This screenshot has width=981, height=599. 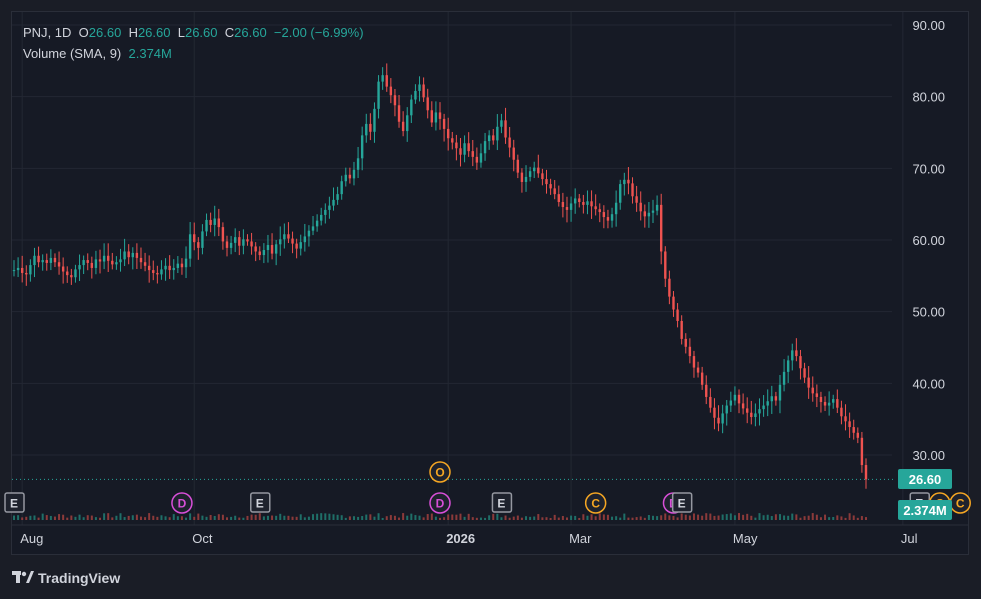 I want to click on other-event-marker, so click(x=440, y=472).